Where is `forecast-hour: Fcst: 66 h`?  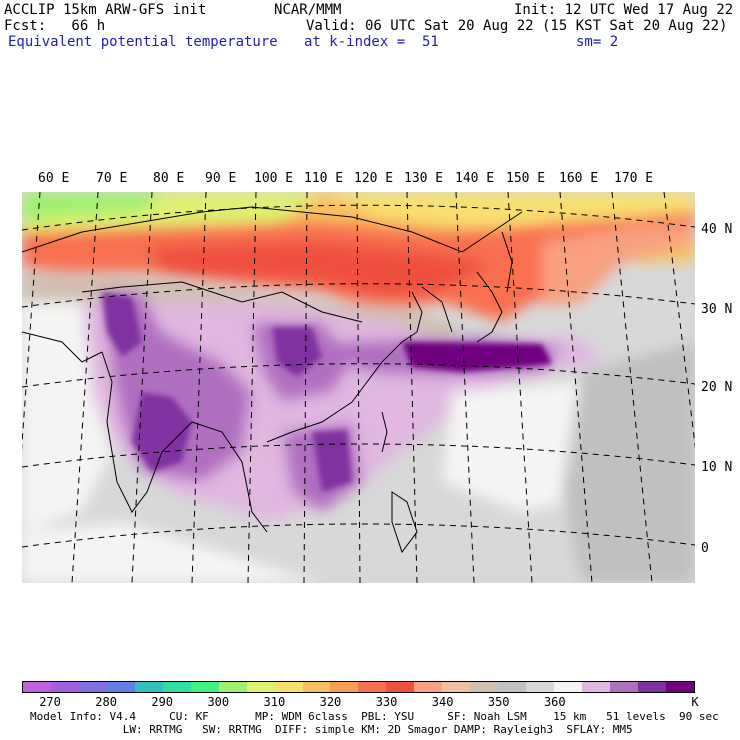
forecast-hour: Fcst: 66 h is located at coordinates (55, 26).